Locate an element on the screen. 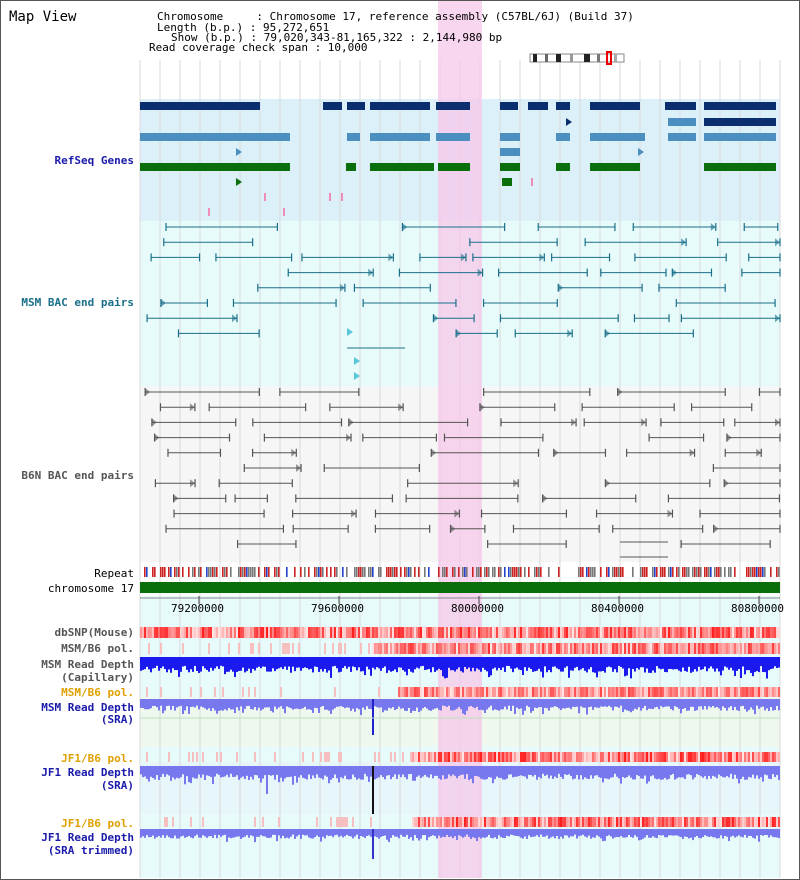 The height and width of the screenshot is (880, 800). ideogram-band is located at coordinates (571, 58).